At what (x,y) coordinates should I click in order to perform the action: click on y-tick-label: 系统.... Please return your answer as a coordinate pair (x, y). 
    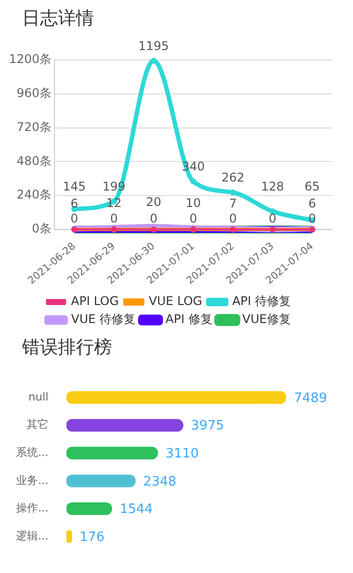
    Looking at the image, I should click on (32, 452).